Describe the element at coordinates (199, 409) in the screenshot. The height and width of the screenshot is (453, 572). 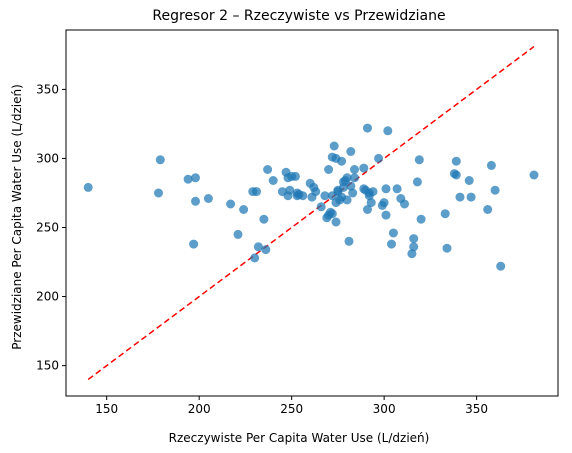
I see `x-tick-label: 200` at that location.